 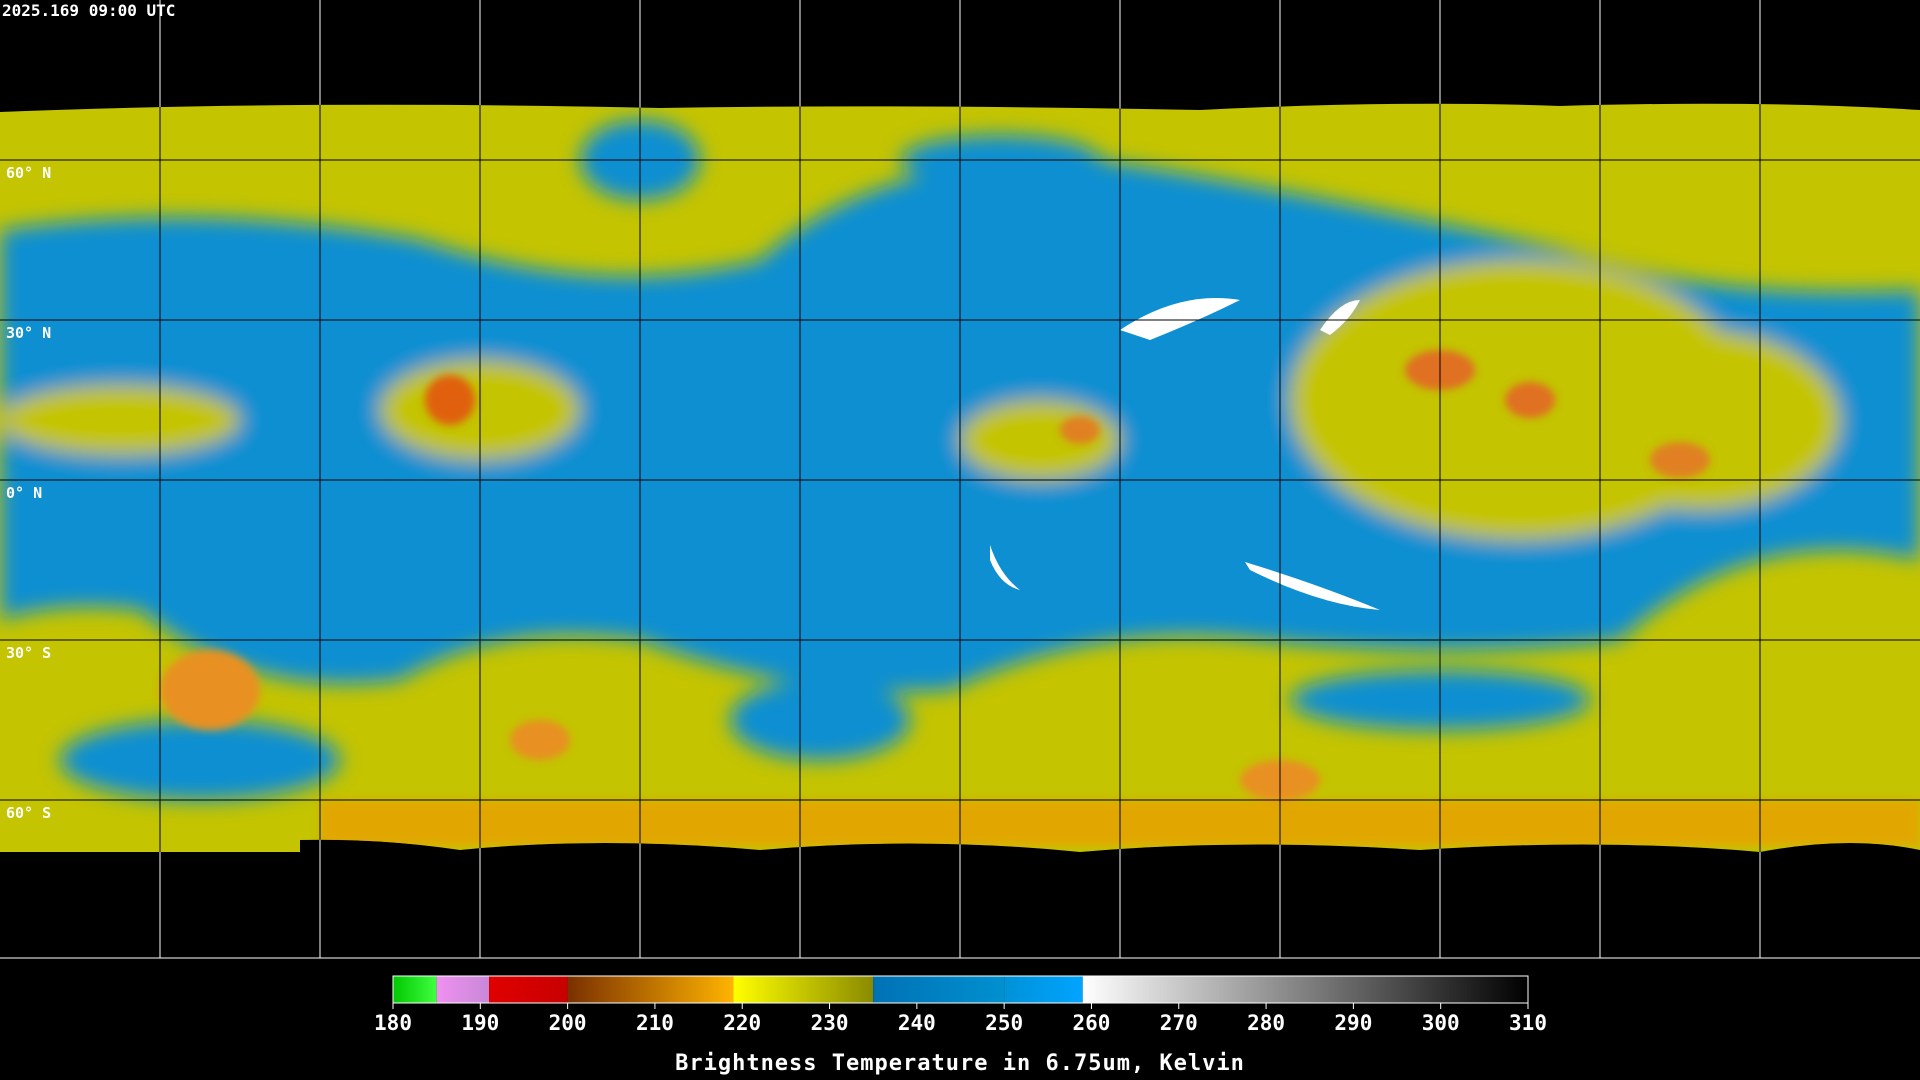 What do you see at coordinates (28, 813) in the screenshot?
I see `latitude-label: 60° S` at bounding box center [28, 813].